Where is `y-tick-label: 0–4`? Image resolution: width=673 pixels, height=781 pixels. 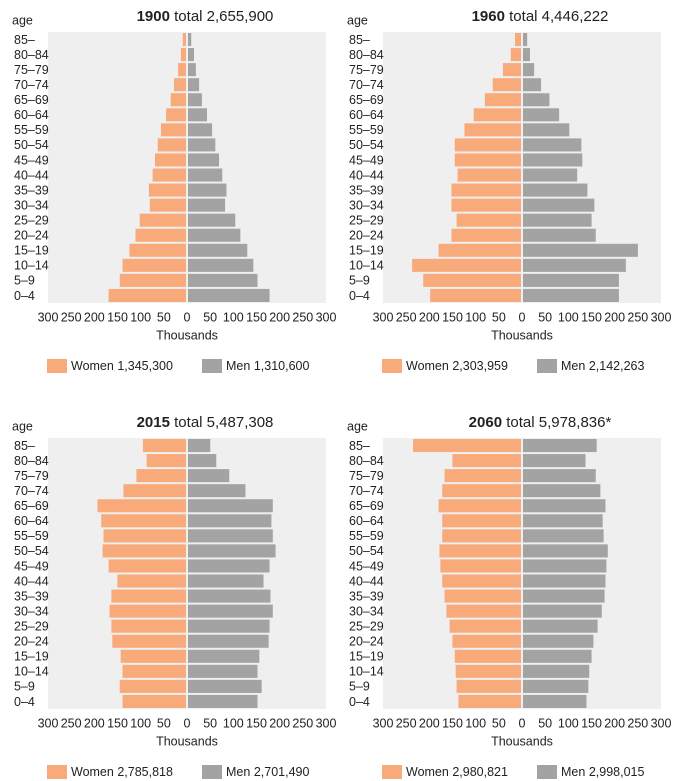 y-tick-label: 0–4 is located at coordinates (24, 702).